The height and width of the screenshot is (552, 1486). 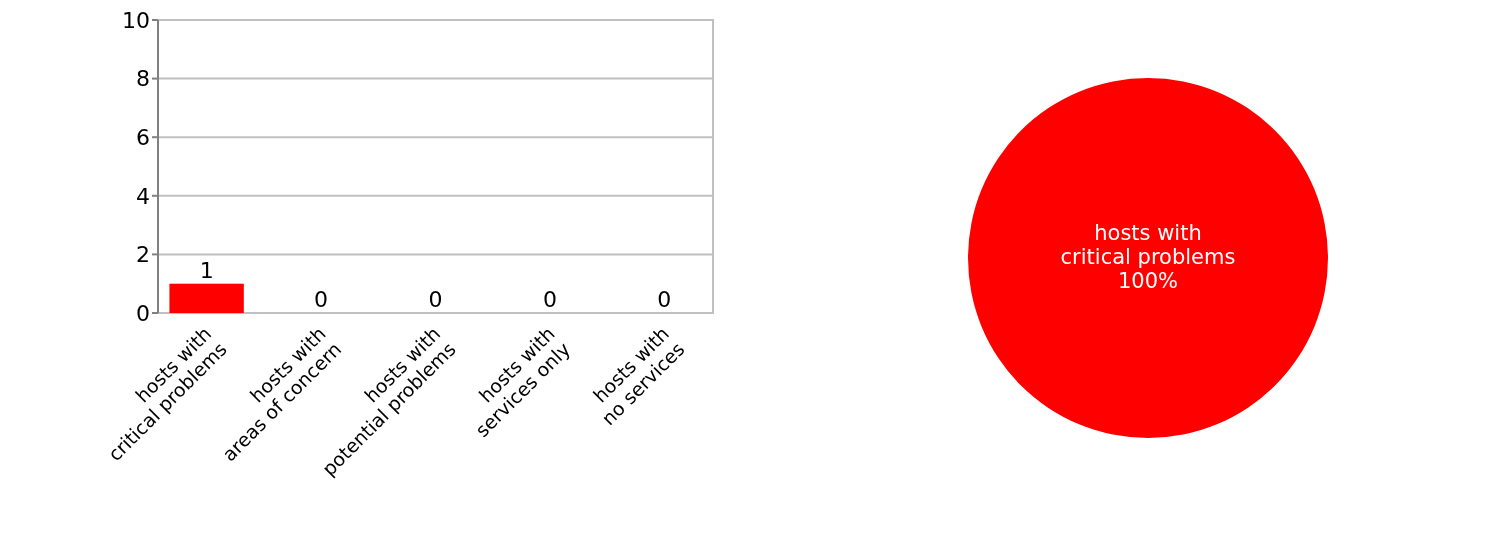 I want to click on y-tick-label: 2, so click(x=143, y=255).